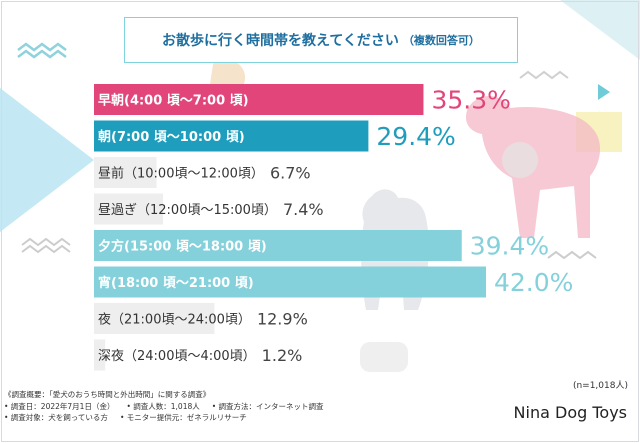 This screenshot has width=640, height=443. I want to click on survey-provider: • モニター提供元：ゼネラルリサーチ, so click(183, 417).